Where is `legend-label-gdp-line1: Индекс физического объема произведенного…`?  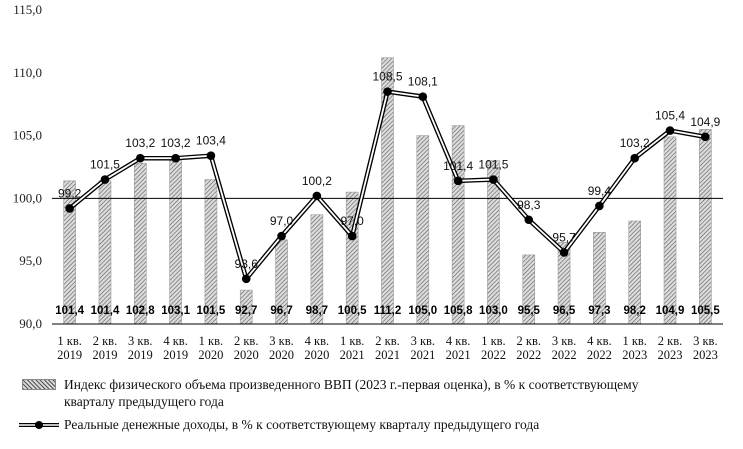 legend-label-gdp-line1: Индекс физического объема произведенного… is located at coordinates (351, 384).